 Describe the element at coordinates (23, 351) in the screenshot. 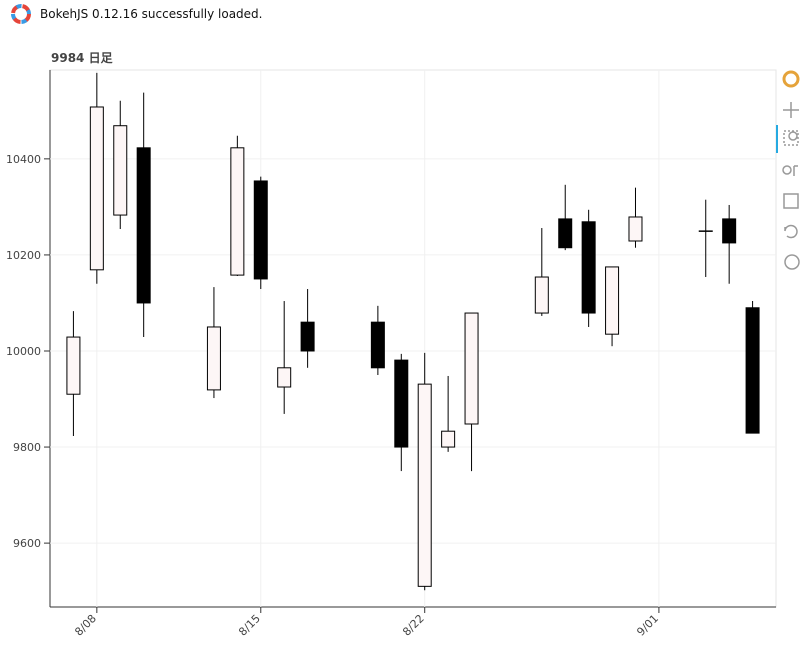

I see `y-tick-label: 10000` at that location.